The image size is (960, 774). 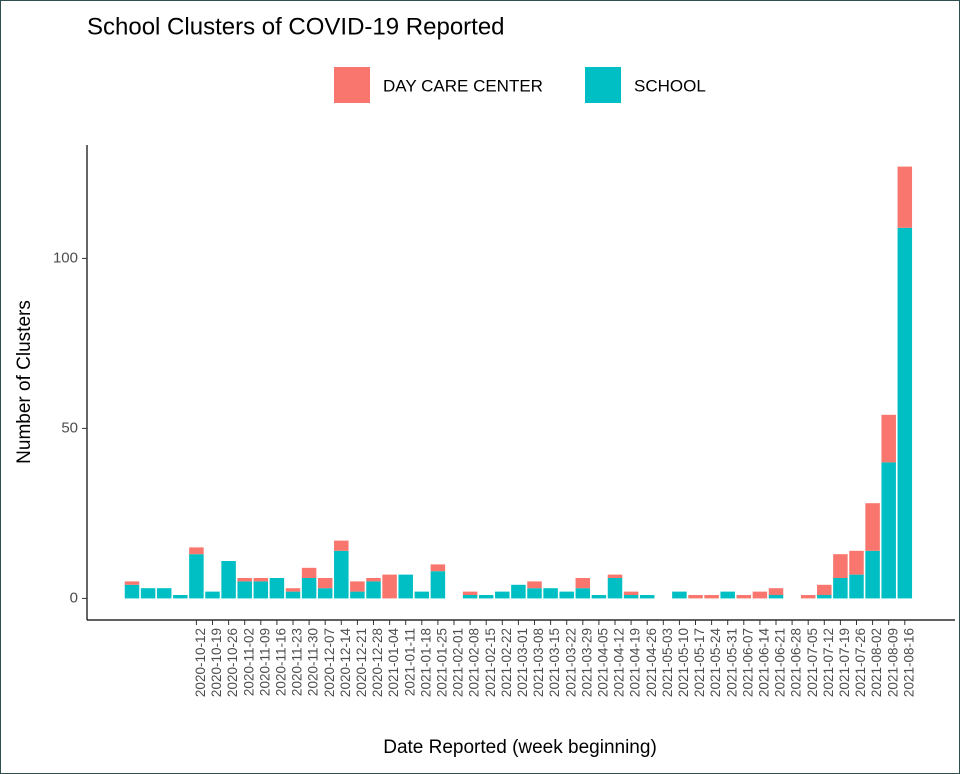 What do you see at coordinates (409, 662) in the screenshot?
I see `x-tick-label: 2021-01-11` at bounding box center [409, 662].